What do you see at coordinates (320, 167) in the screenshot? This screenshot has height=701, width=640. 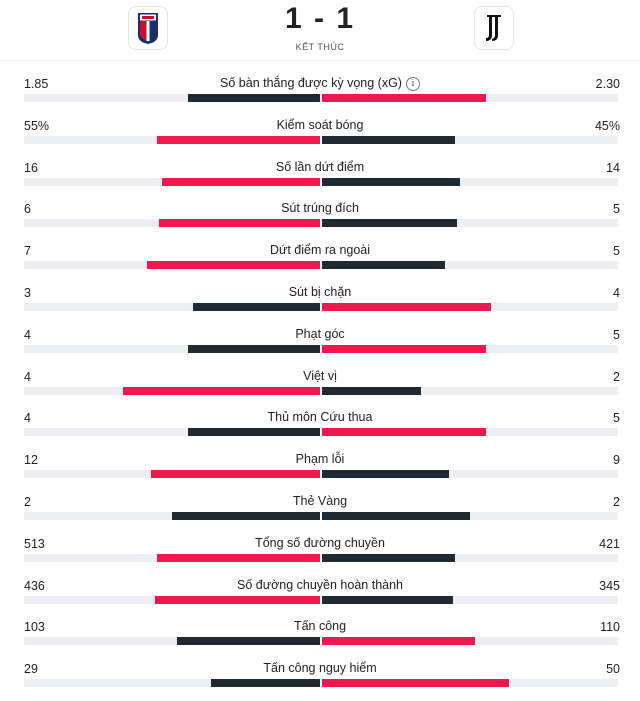 I see `stat-label: Số lần dứt điểm` at bounding box center [320, 167].